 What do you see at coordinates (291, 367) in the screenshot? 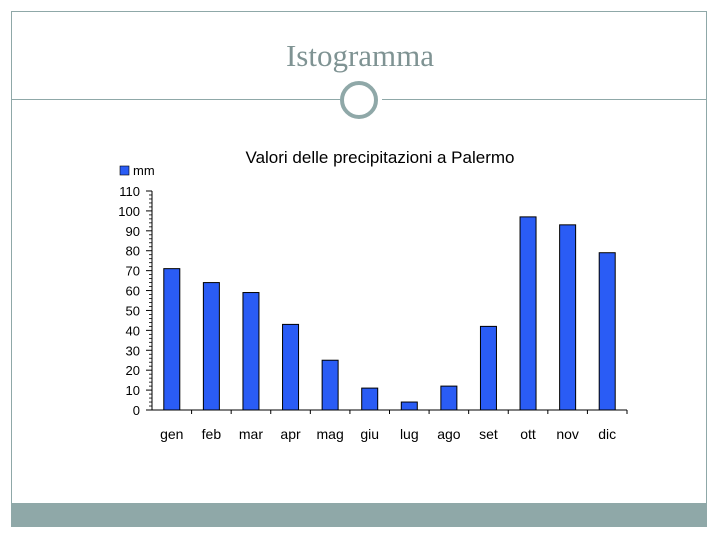
I see `bar-apr` at bounding box center [291, 367].